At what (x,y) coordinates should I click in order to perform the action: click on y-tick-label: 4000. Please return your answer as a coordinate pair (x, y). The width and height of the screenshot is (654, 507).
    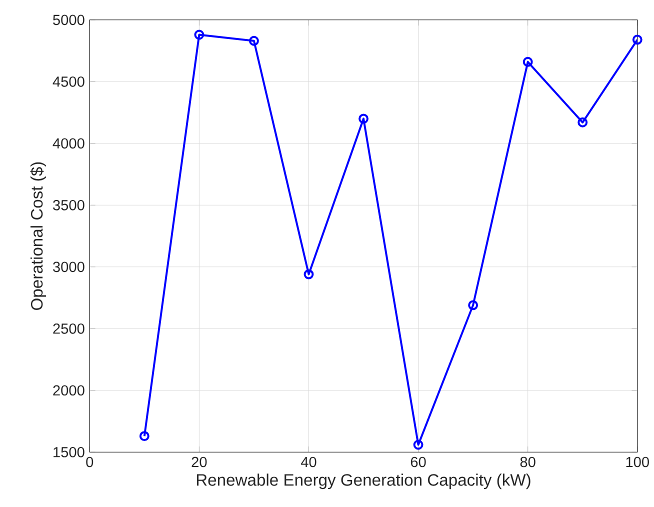
    Looking at the image, I should click on (68, 143).